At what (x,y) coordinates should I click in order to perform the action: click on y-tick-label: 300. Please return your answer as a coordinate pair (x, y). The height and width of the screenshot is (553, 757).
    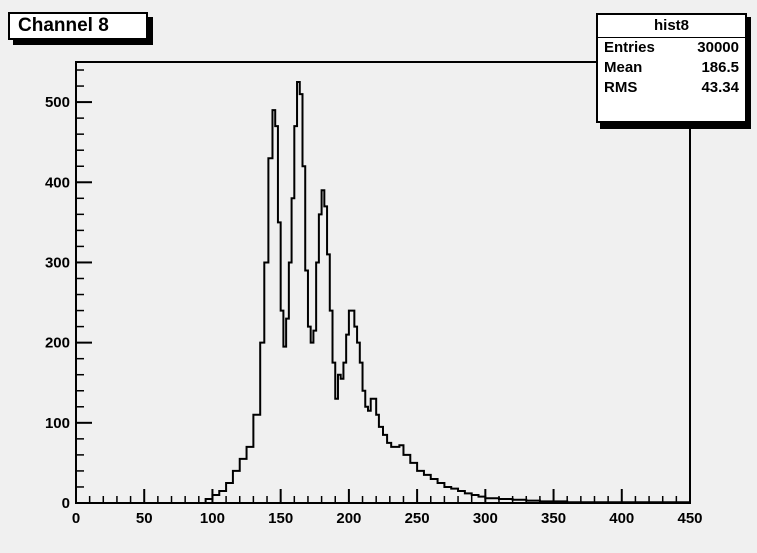
    Looking at the image, I should click on (57, 262).